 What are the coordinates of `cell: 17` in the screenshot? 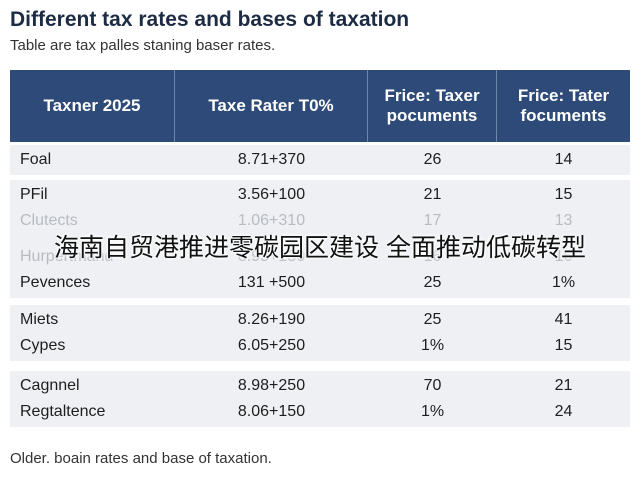 It's located at (432, 220).